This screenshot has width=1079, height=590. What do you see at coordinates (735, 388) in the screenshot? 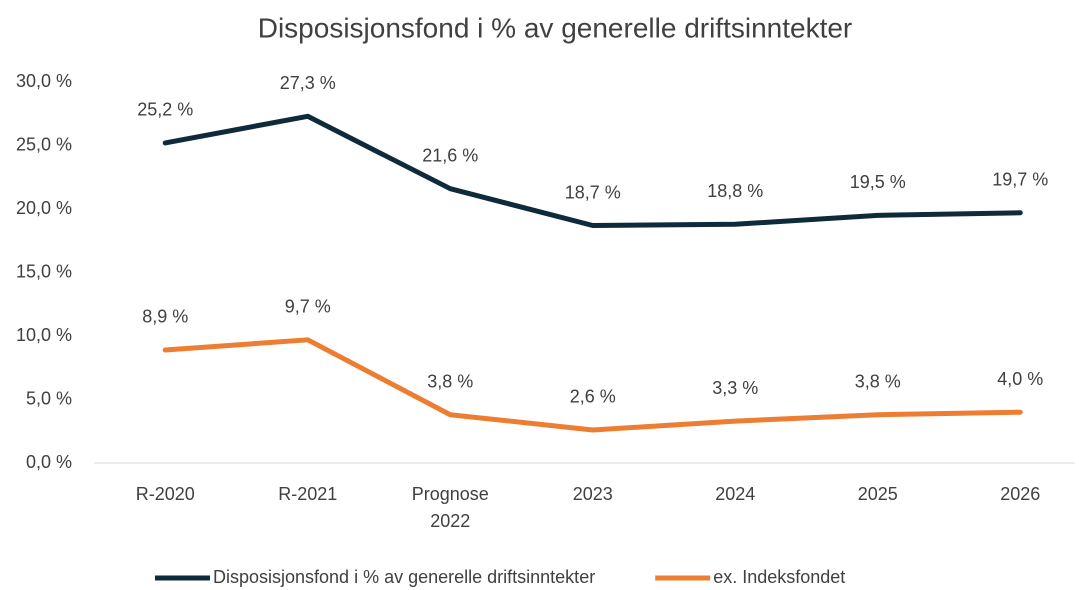
I see `data-label: 3,3 %` at bounding box center [735, 388].